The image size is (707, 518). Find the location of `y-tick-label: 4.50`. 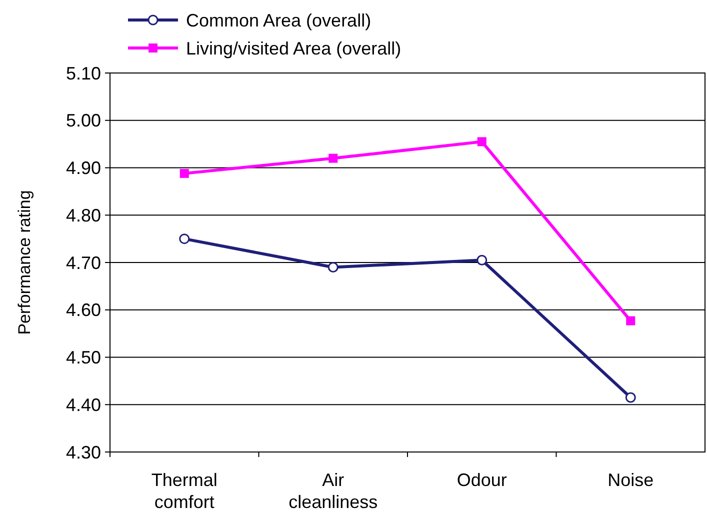

y-tick-label: 4.50 is located at coordinates (83, 358).